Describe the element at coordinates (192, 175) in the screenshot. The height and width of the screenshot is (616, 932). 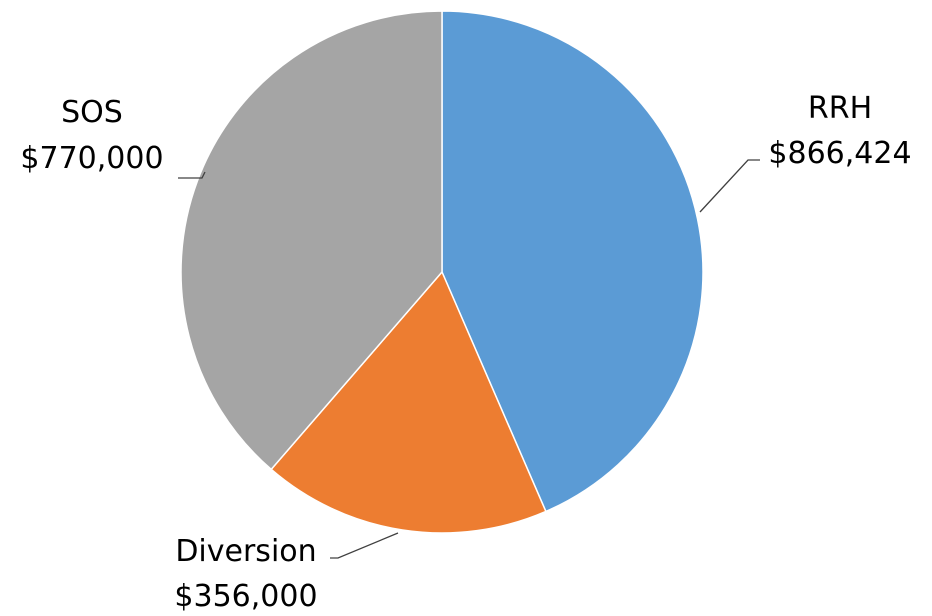
I see `leader-line-sos` at that location.